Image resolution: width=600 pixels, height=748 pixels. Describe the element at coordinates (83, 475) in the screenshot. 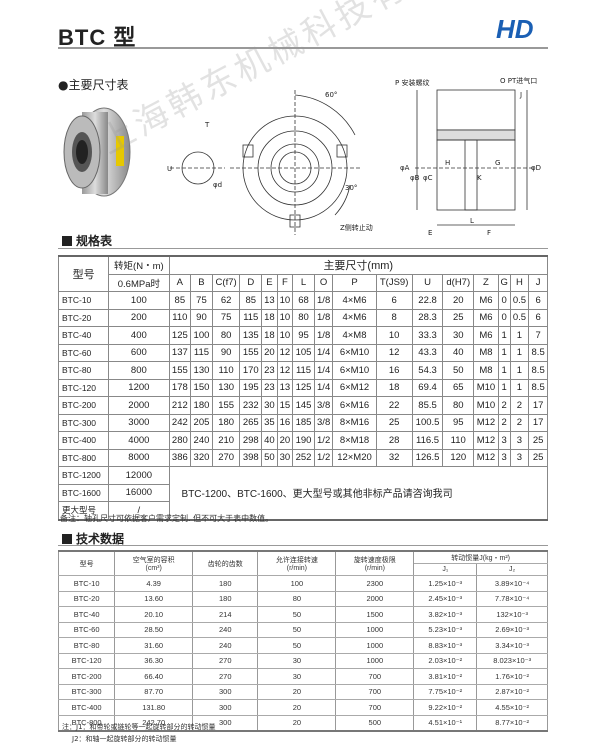

I see `model-cell: BTC-1200` at that location.